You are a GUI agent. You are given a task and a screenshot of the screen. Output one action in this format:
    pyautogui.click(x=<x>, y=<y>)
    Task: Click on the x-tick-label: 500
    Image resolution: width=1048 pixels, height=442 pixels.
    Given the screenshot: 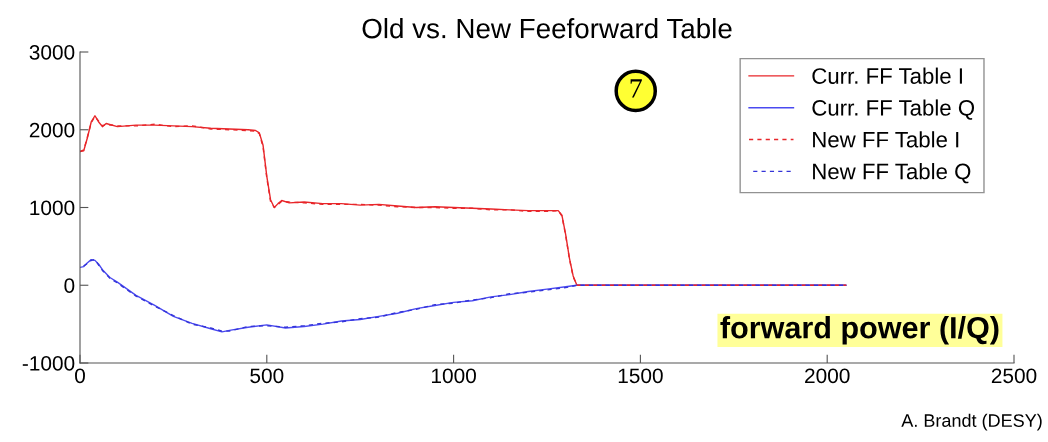 What is the action you would take?
    pyautogui.click(x=267, y=376)
    